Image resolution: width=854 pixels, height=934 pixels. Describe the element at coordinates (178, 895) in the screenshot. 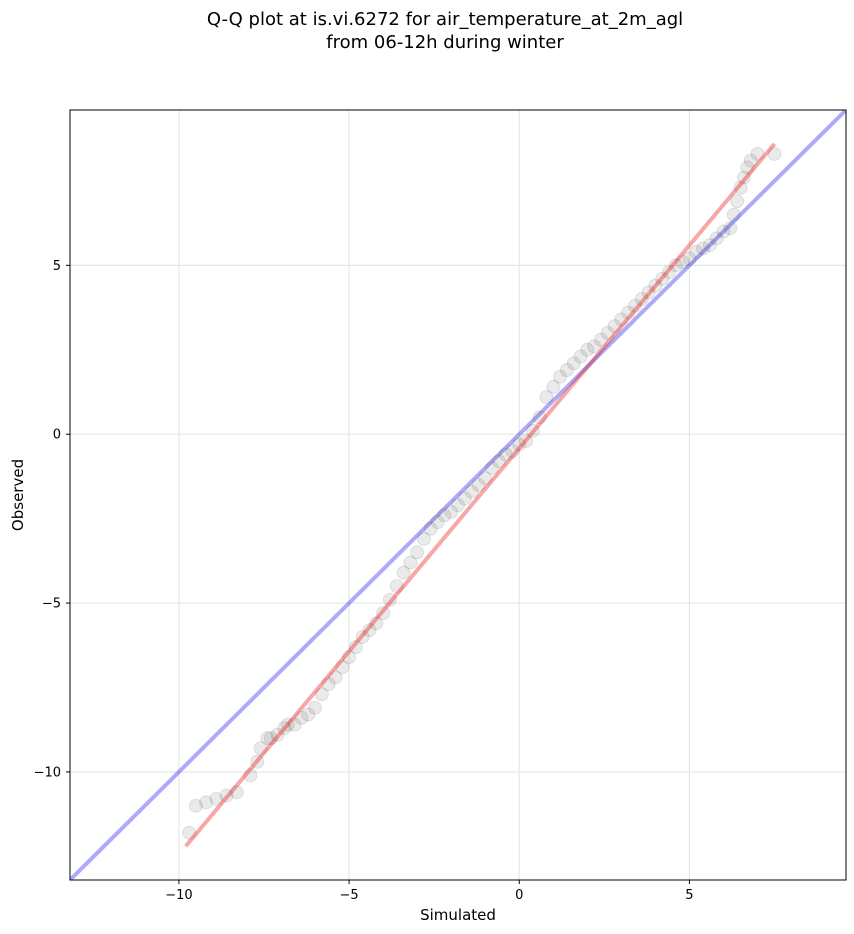

I see `x-tick-label: −10` at that location.